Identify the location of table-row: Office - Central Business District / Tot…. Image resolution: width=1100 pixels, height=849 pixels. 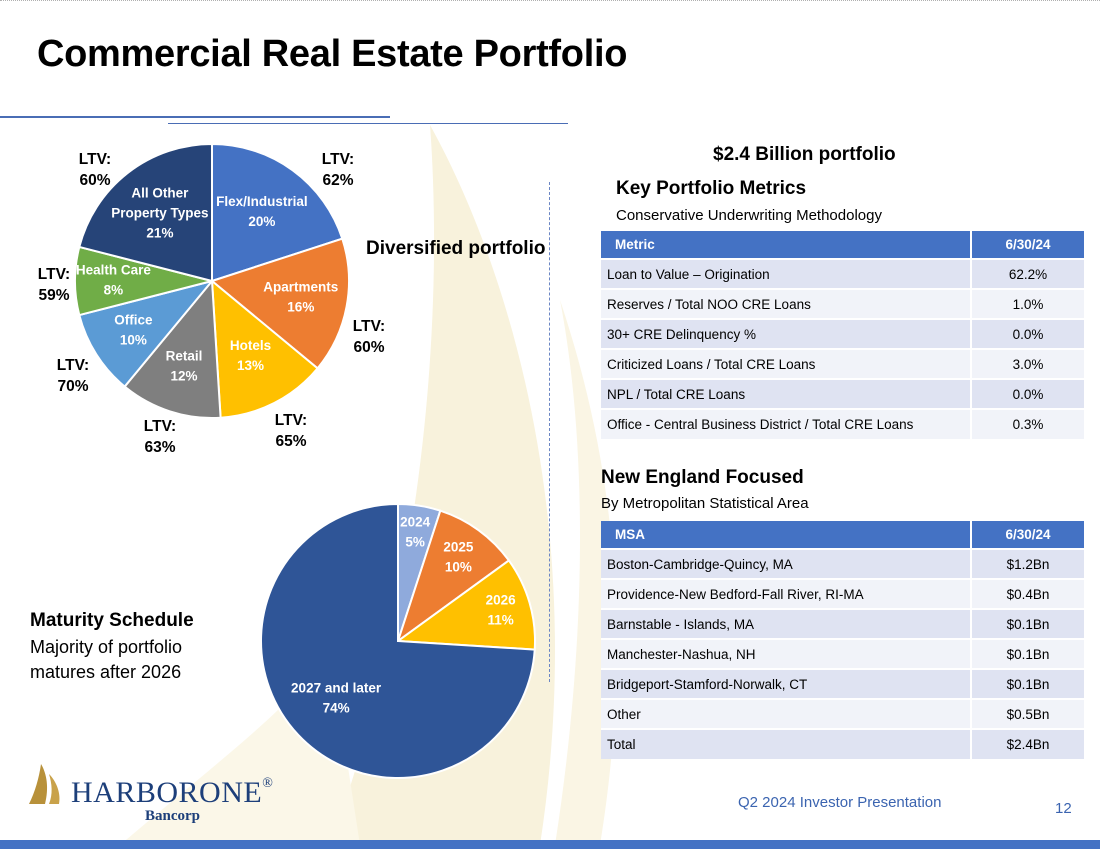
(842, 423).